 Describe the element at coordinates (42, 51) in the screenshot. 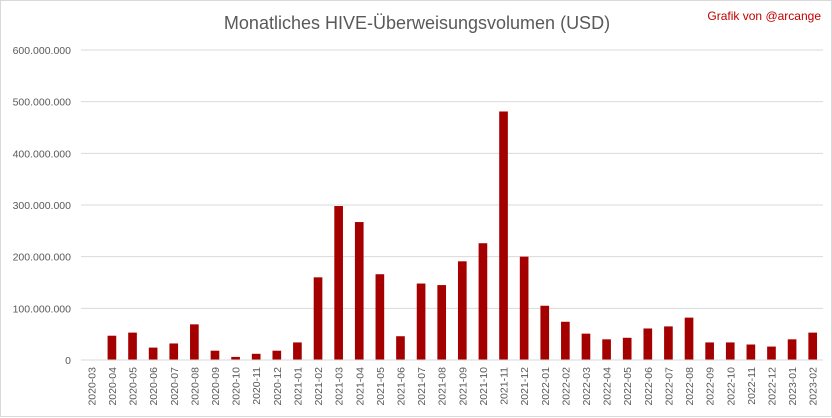

I see `y-tick-label: 600.000.000` at that location.